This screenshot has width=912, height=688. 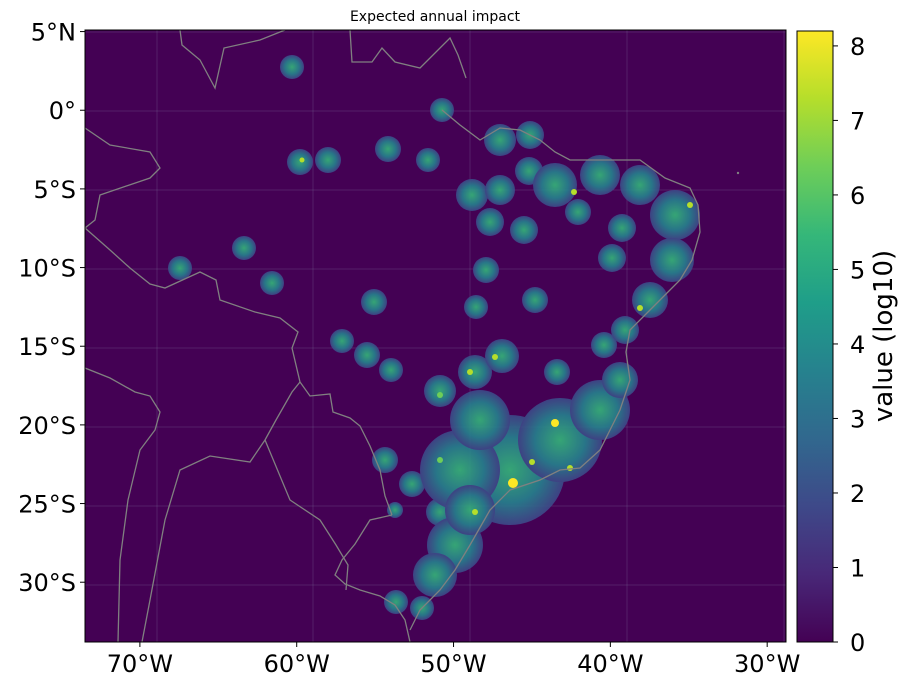 I want to click on x-tick-label: 60°W, so click(x=297, y=664).